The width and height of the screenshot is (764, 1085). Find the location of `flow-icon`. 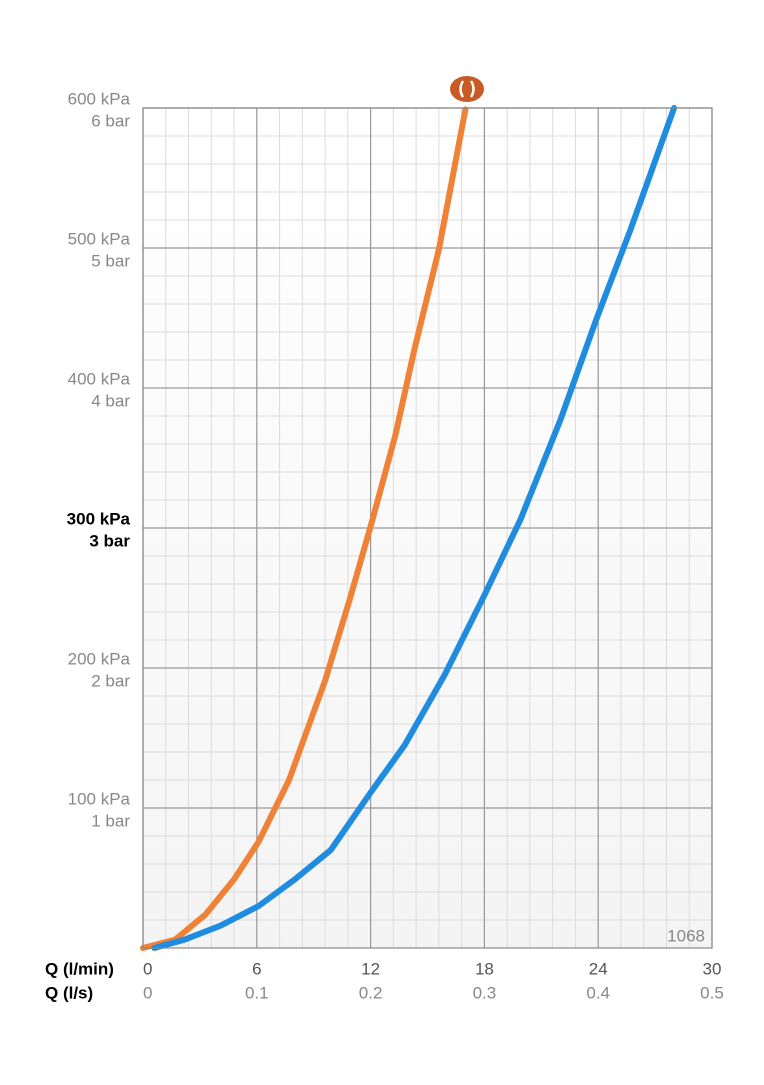

flow-icon is located at coordinates (467, 89).